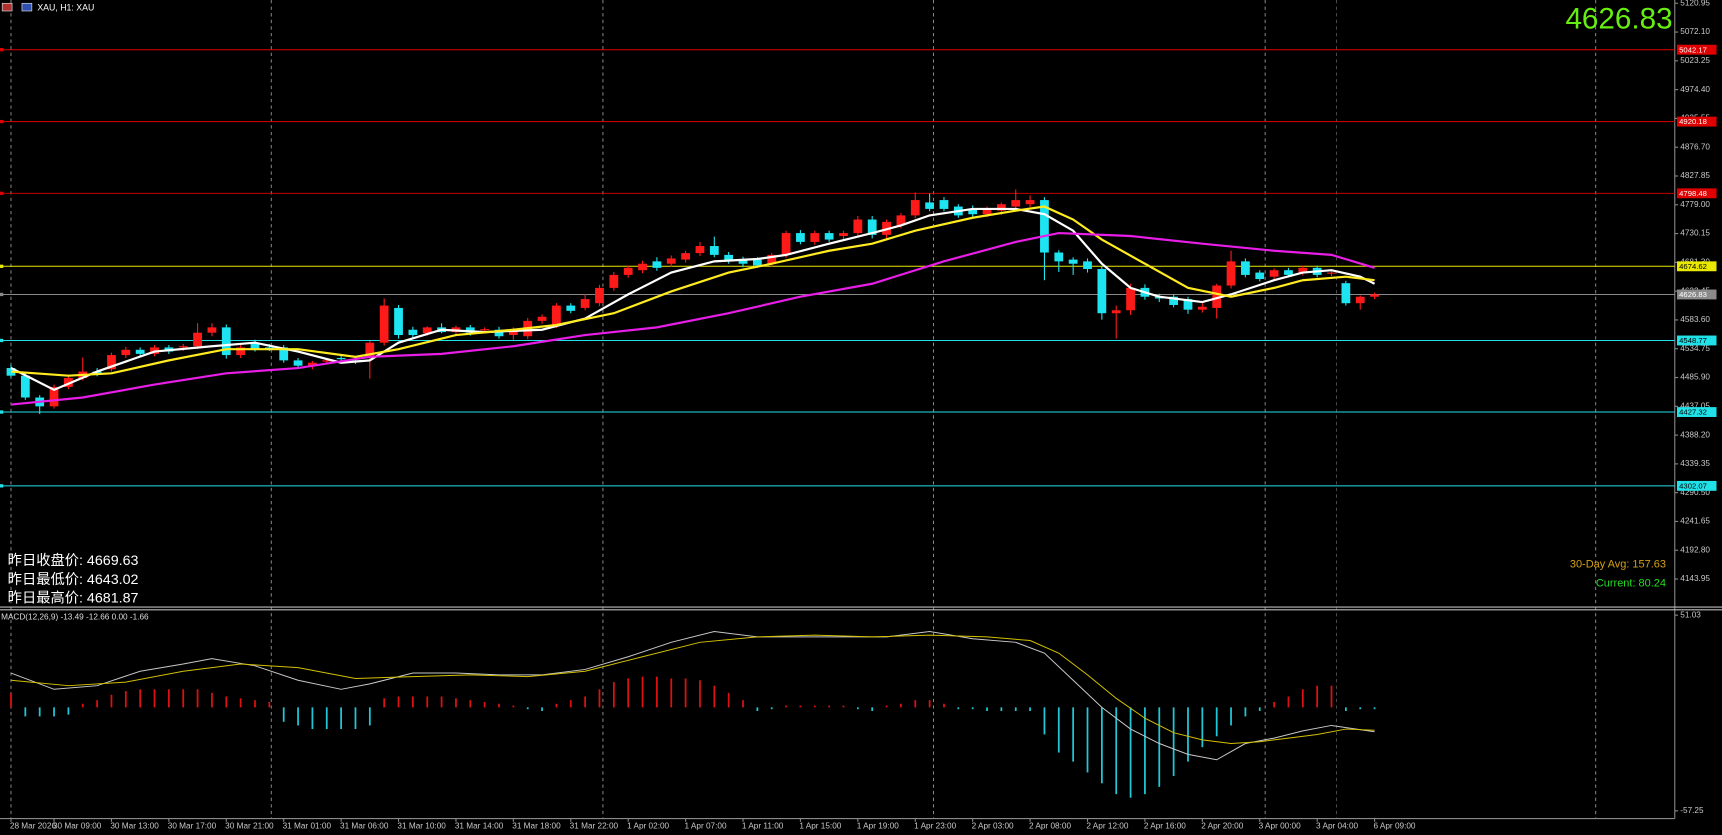 The width and height of the screenshot is (1722, 835). What do you see at coordinates (1693, 340) in the screenshot?
I see `level-label: 4548.77` at bounding box center [1693, 340].